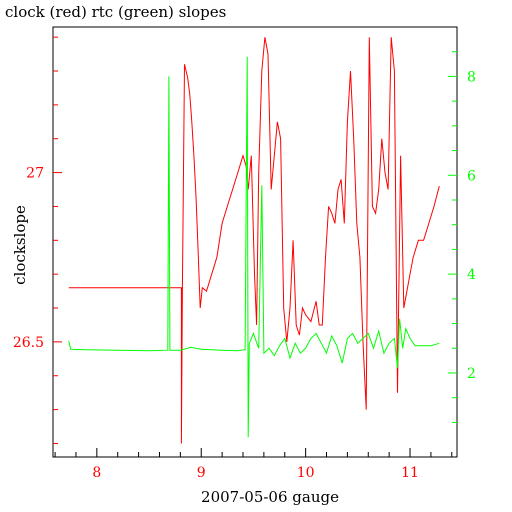  What do you see at coordinates (35, 174) in the screenshot?
I see `y-tick-label: 27` at bounding box center [35, 174].